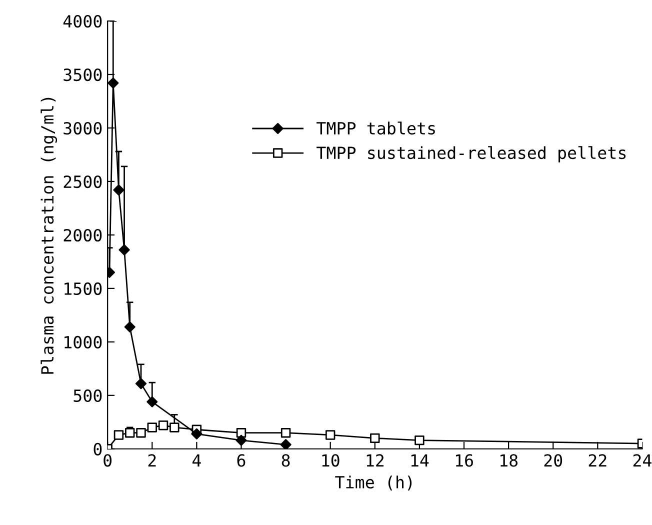 Image resolution: width=652 pixels, height=525 pixels. I want to click on y-tick-label: 2000, so click(83, 235).